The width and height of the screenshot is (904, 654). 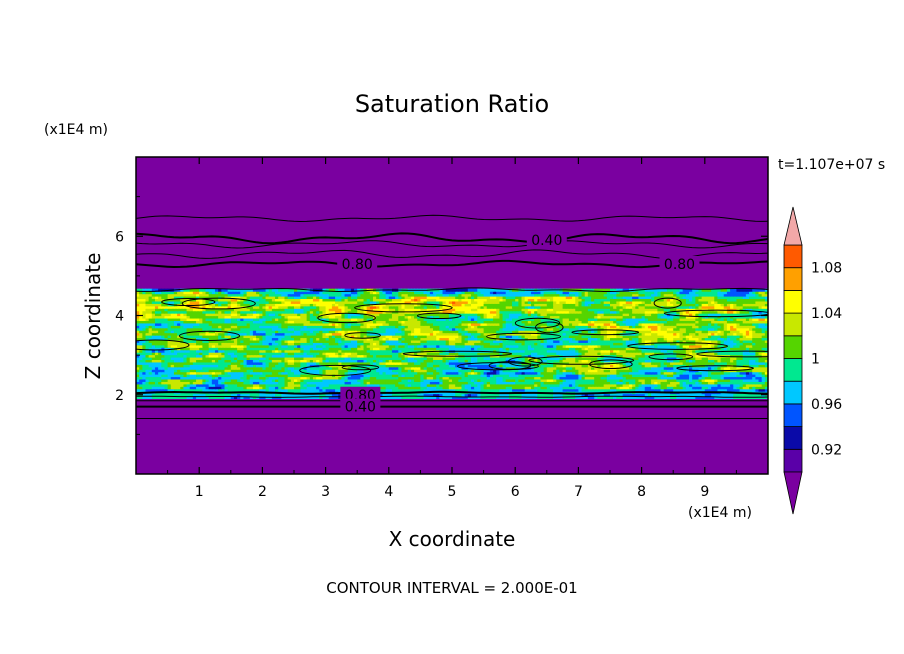 What do you see at coordinates (793, 493) in the screenshot?
I see `colorbar-under-triangle` at bounding box center [793, 493].